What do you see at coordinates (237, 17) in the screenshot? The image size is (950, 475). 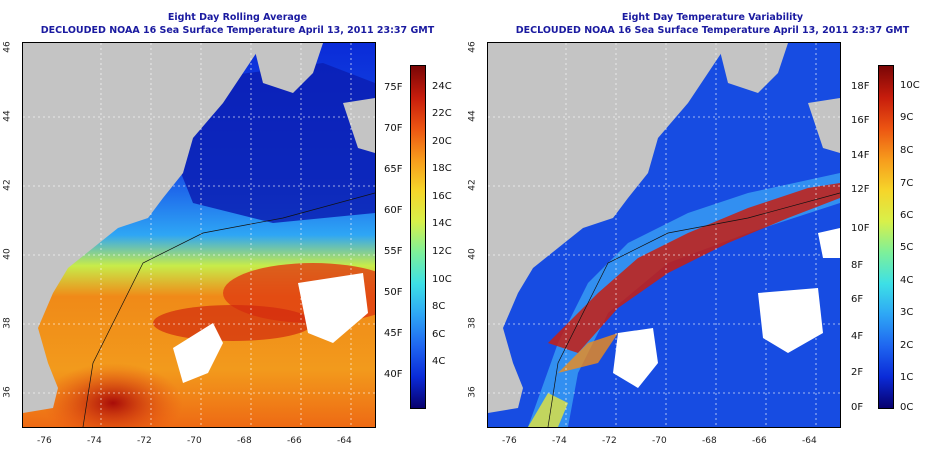 I see `panel-title-line1: Eight Day Rolling Average` at bounding box center [237, 17].